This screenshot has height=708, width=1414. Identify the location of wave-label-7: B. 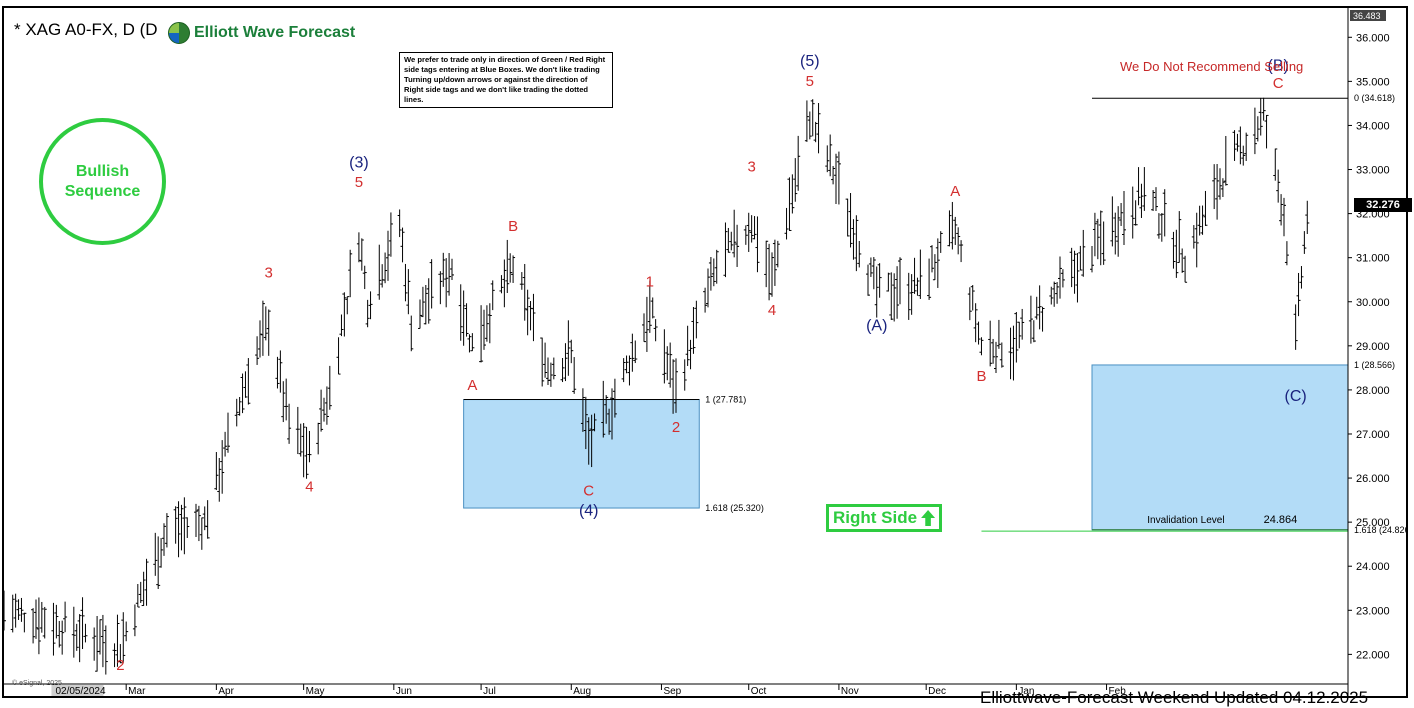
(513, 226).